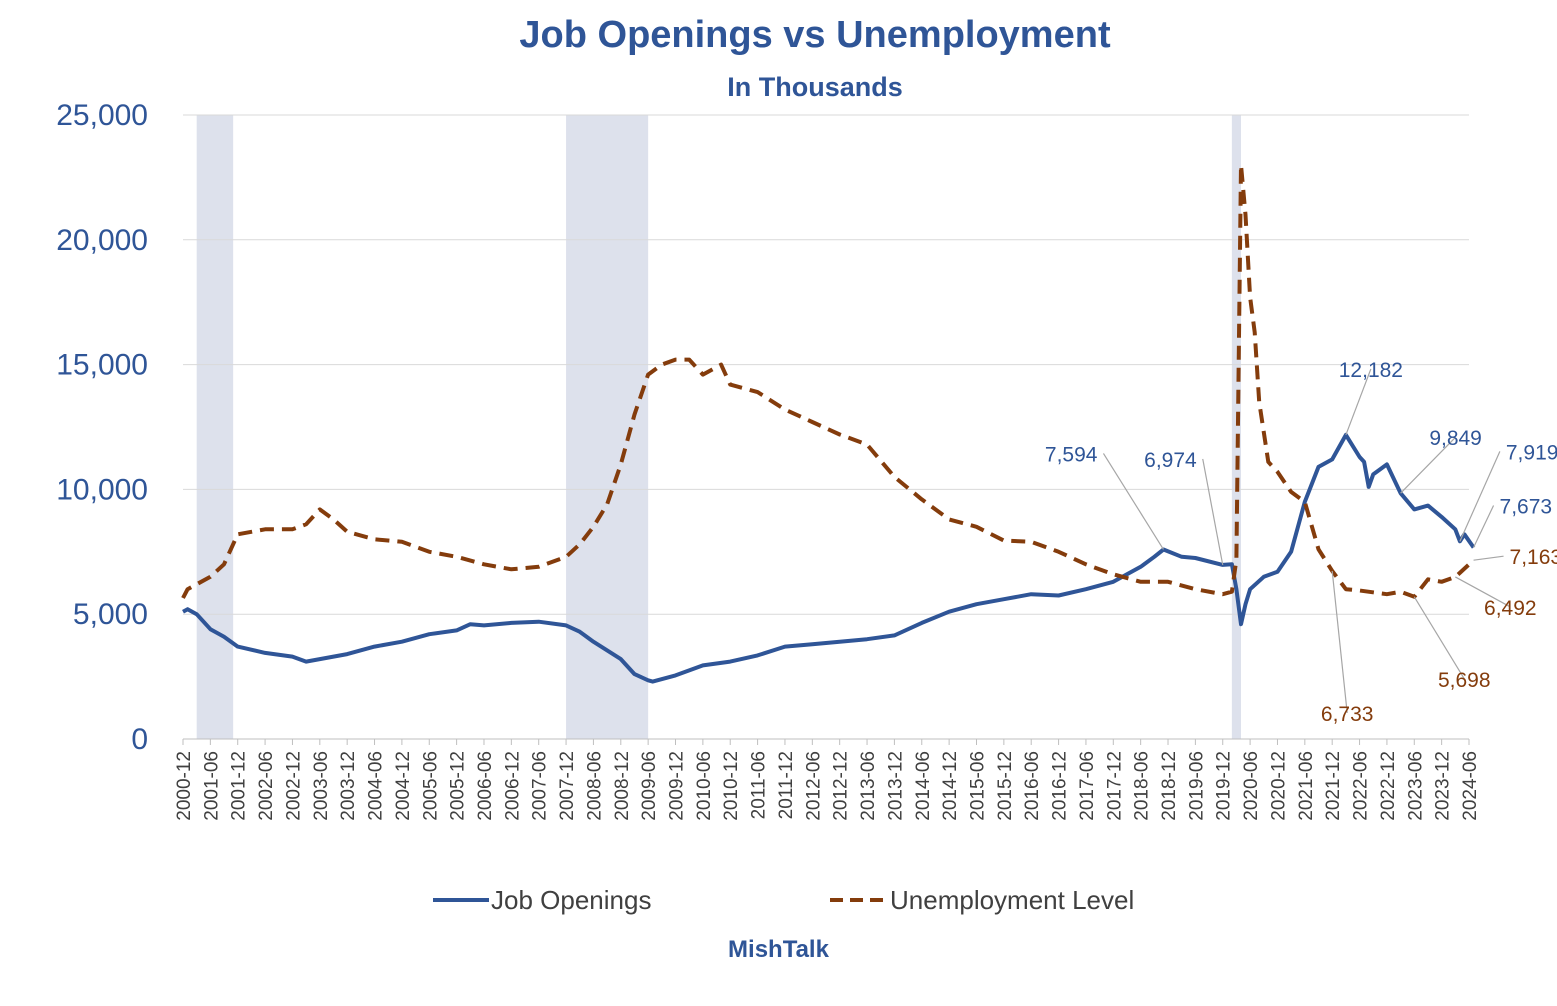 The width and height of the screenshot is (1557, 1006). Describe the element at coordinates (815, 87) in the screenshot. I see `chart-subtitle: In Thousands` at that location.